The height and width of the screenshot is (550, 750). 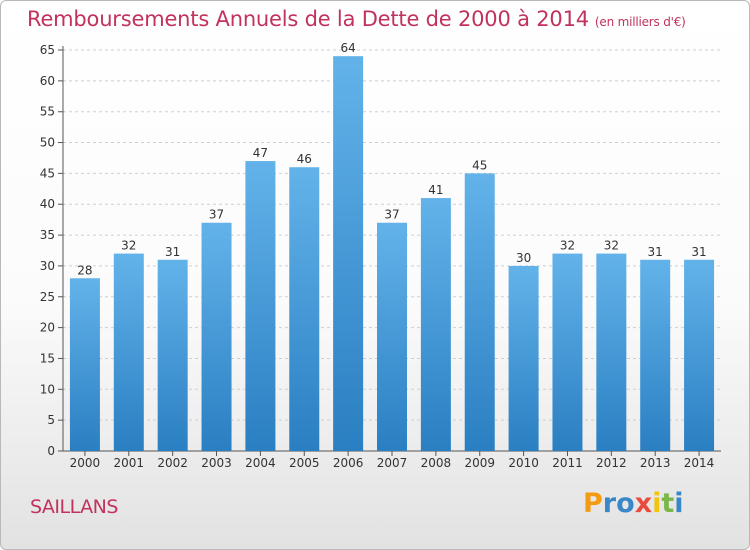 I want to click on data-label-2011: 32, so click(x=567, y=246).